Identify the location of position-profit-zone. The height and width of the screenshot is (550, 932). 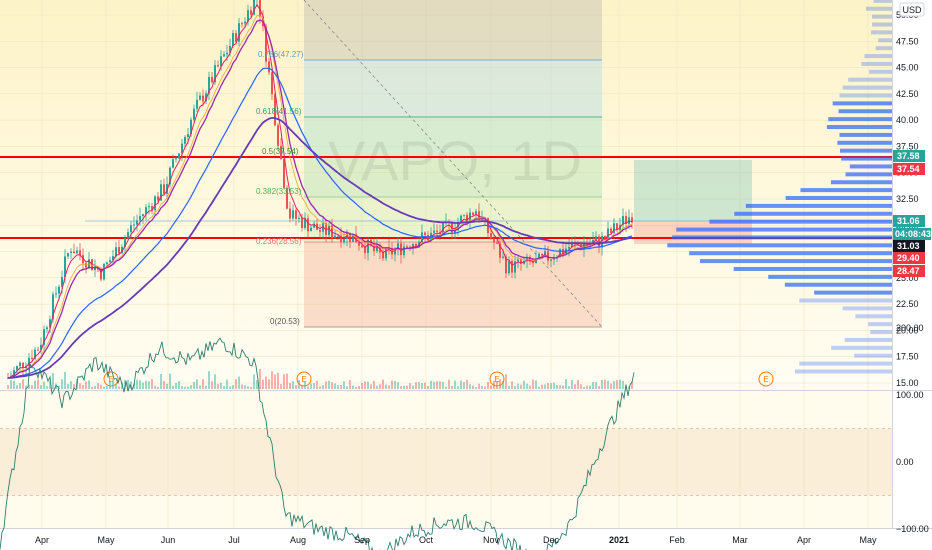
(693, 191).